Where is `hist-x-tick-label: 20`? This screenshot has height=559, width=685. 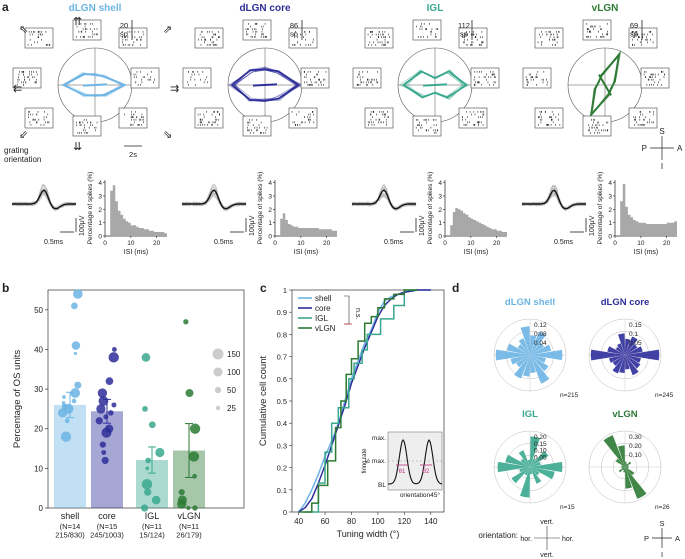 hist-x-tick-label: 20 is located at coordinates (327, 243).